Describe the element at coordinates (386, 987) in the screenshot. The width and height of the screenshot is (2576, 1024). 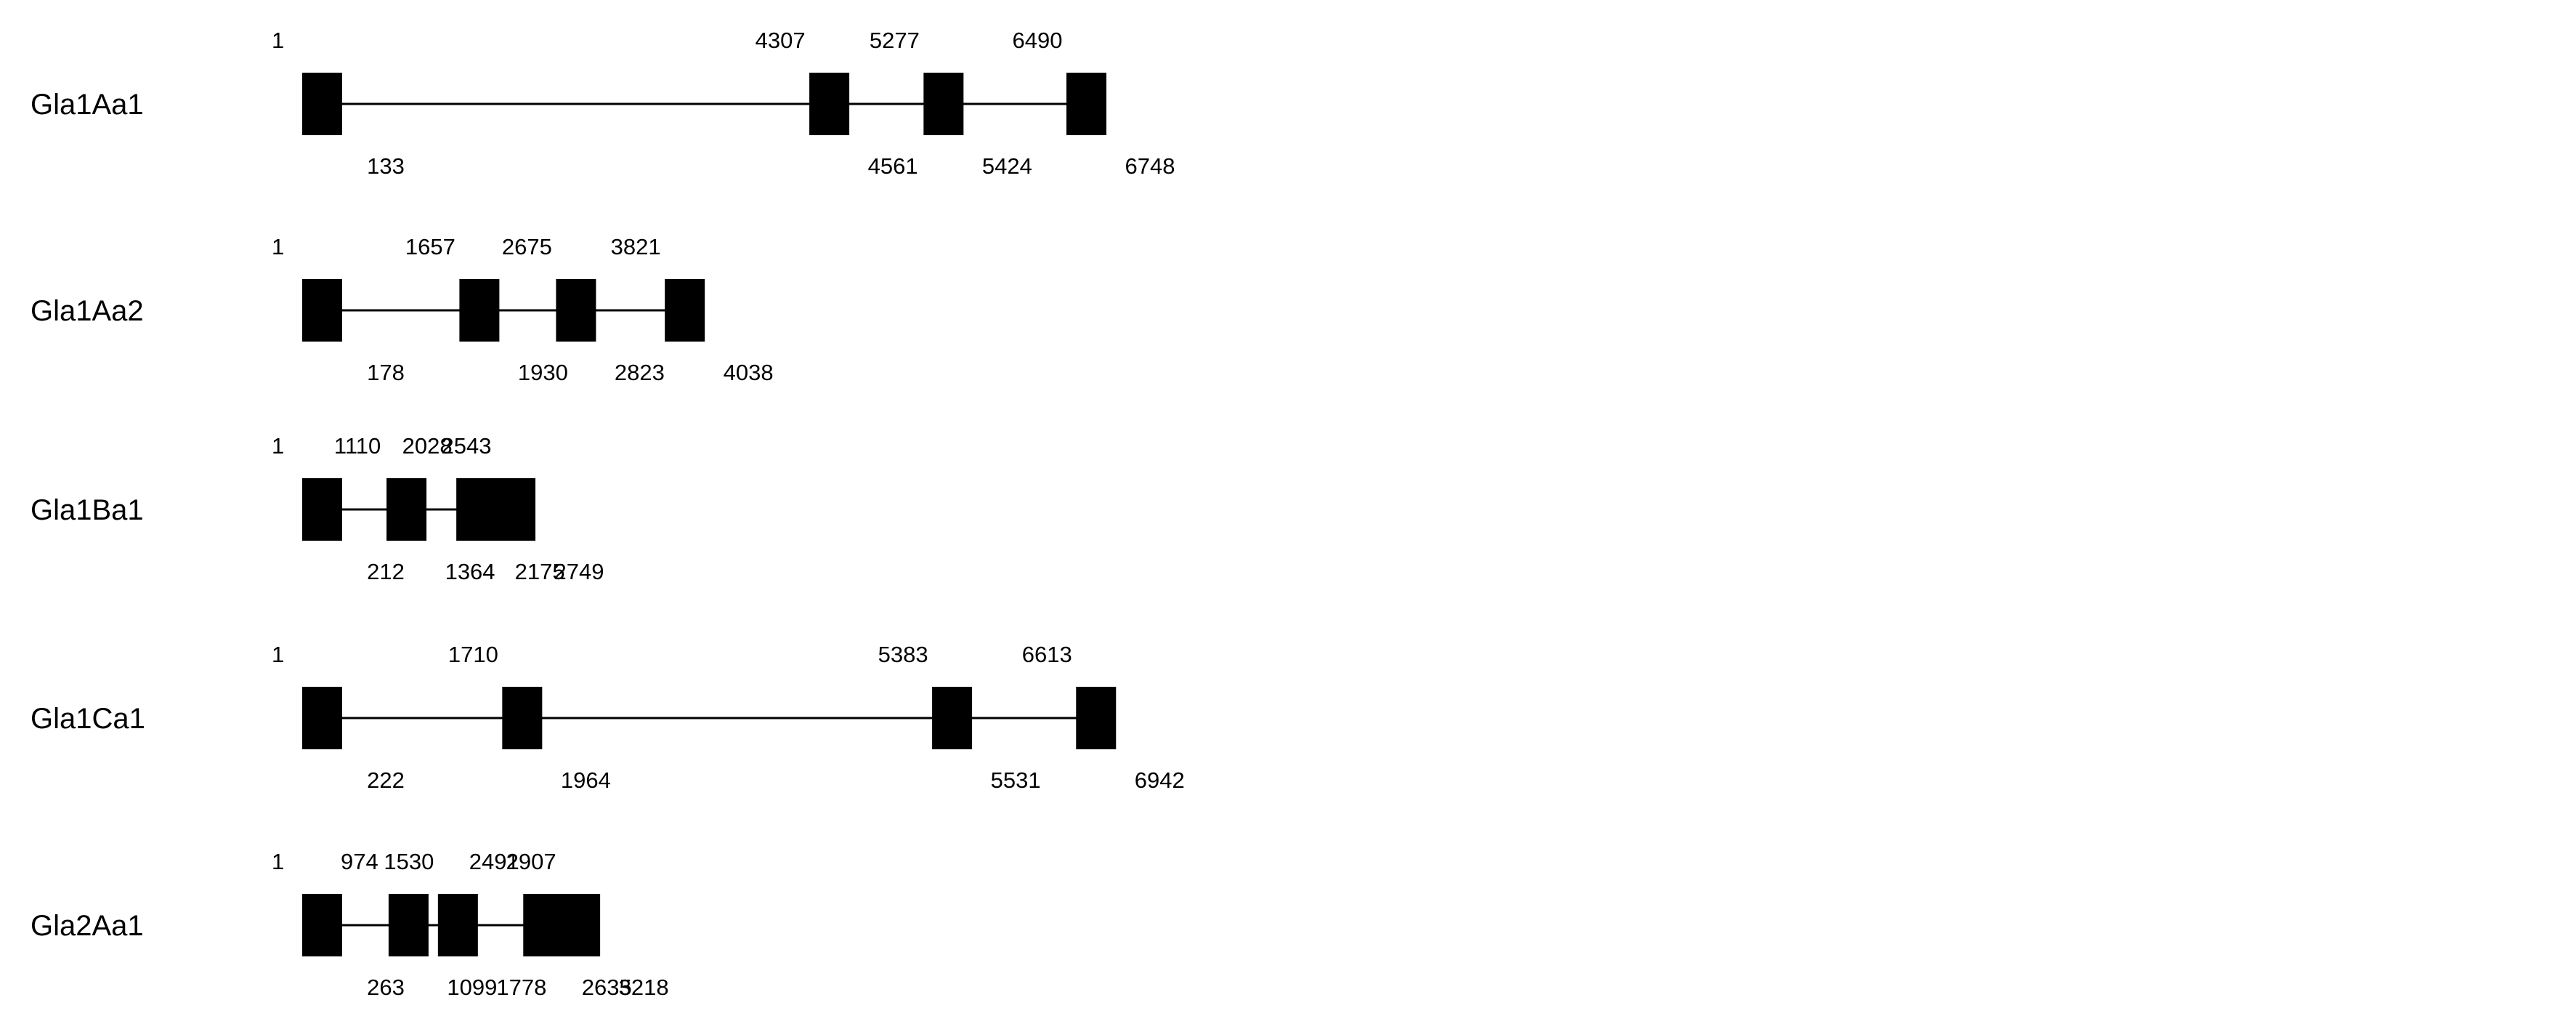
I see `exon-end-label: 263` at that location.